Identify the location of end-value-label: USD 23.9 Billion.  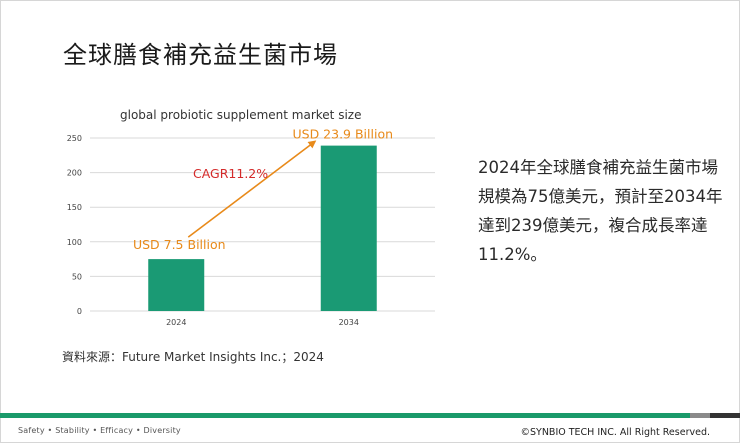
(342, 134).